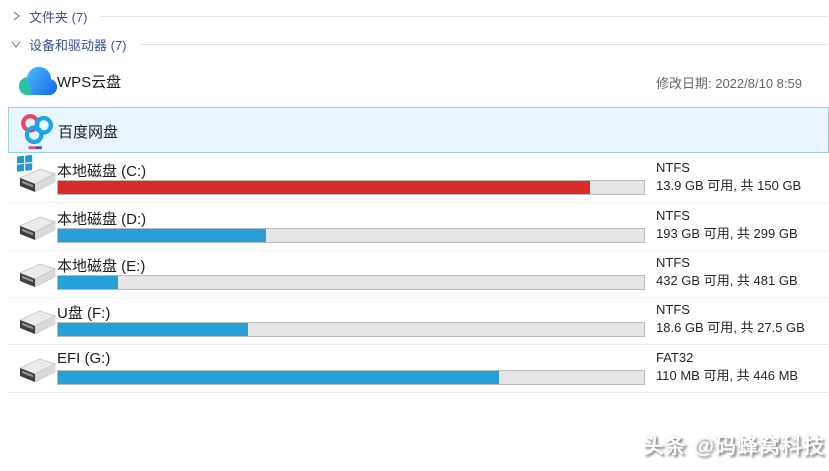 The image size is (829, 471). Describe the element at coordinates (730, 327) in the screenshot. I see `drive-capacity: 18.6 GB 可用, 共 27.5 GB` at that location.